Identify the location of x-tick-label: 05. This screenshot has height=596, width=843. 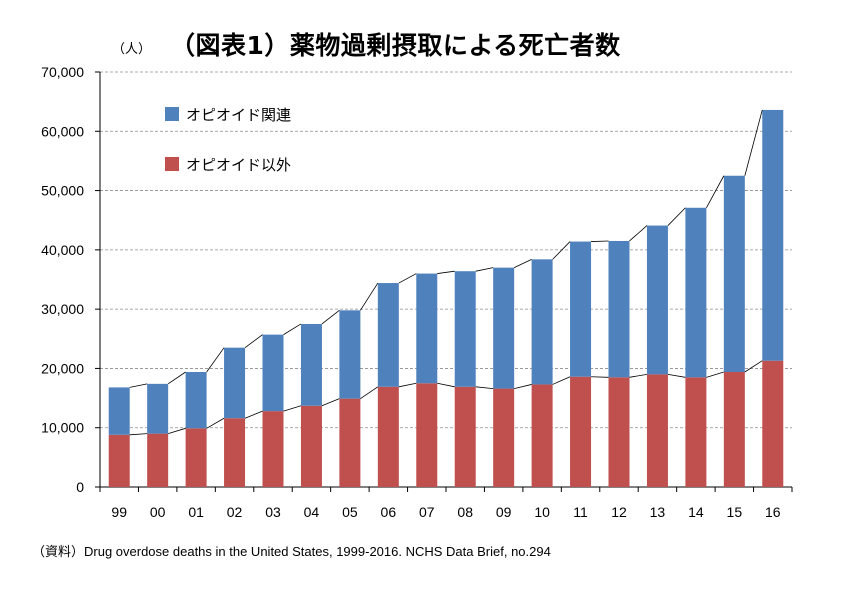
(350, 512).